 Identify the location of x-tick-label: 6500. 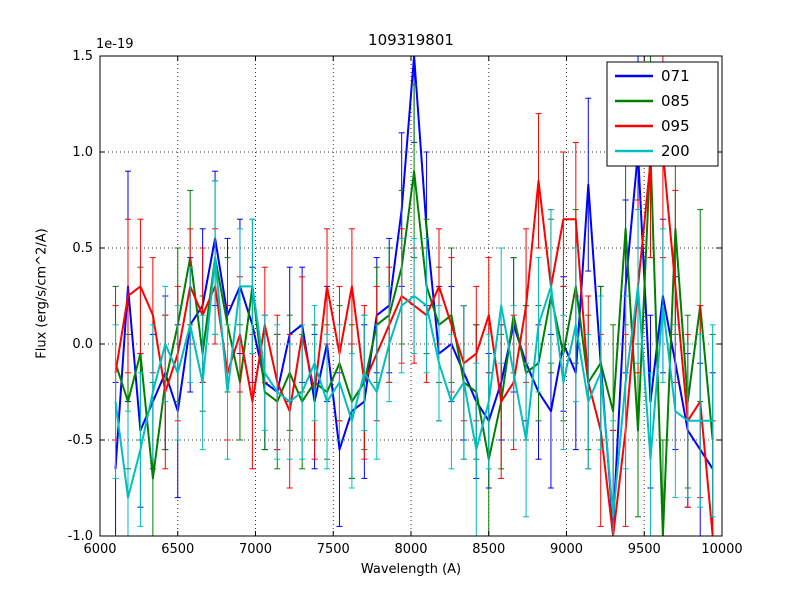
(177, 549).